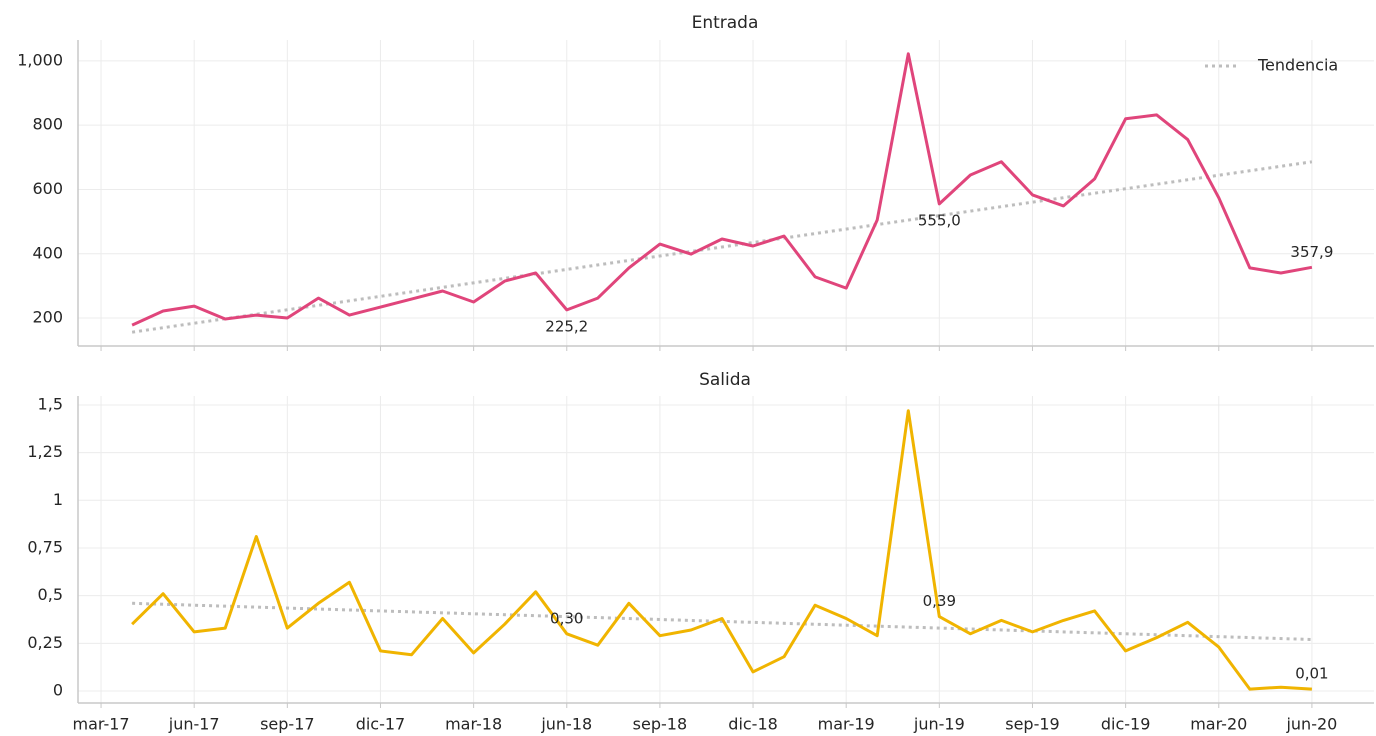 The width and height of the screenshot is (1376, 736). Describe the element at coordinates (473, 724) in the screenshot. I see `x-tick-label: mar-18` at that location.